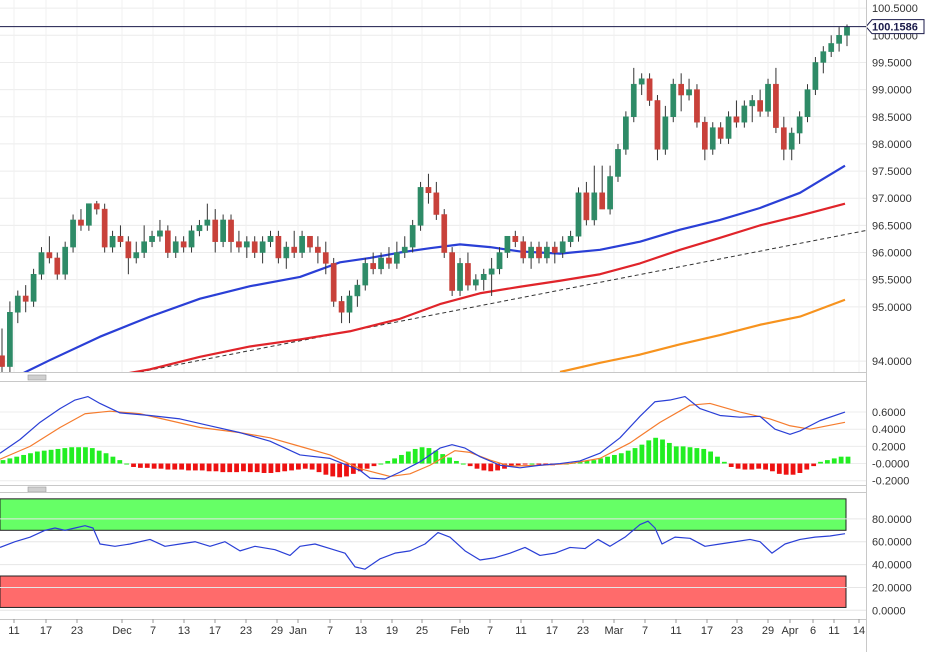 This screenshot has height=652, width=931. What do you see at coordinates (892, 118) in the screenshot?
I see `y-tick-label: 98.5000` at bounding box center [892, 118].